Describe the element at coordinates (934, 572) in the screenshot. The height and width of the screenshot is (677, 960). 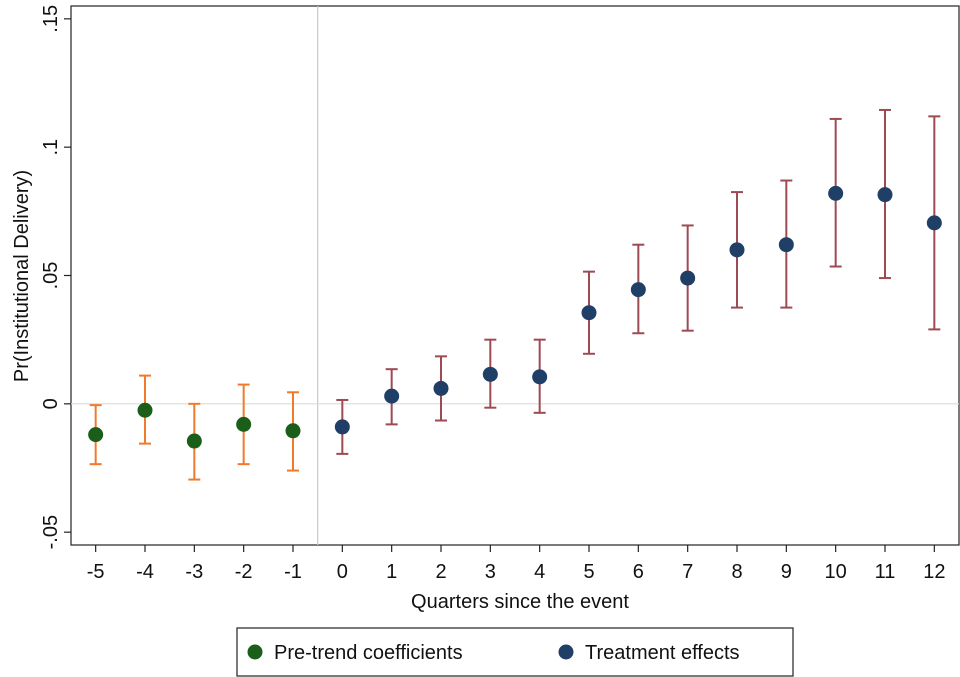
I see `x-tick-label: 12` at that location.